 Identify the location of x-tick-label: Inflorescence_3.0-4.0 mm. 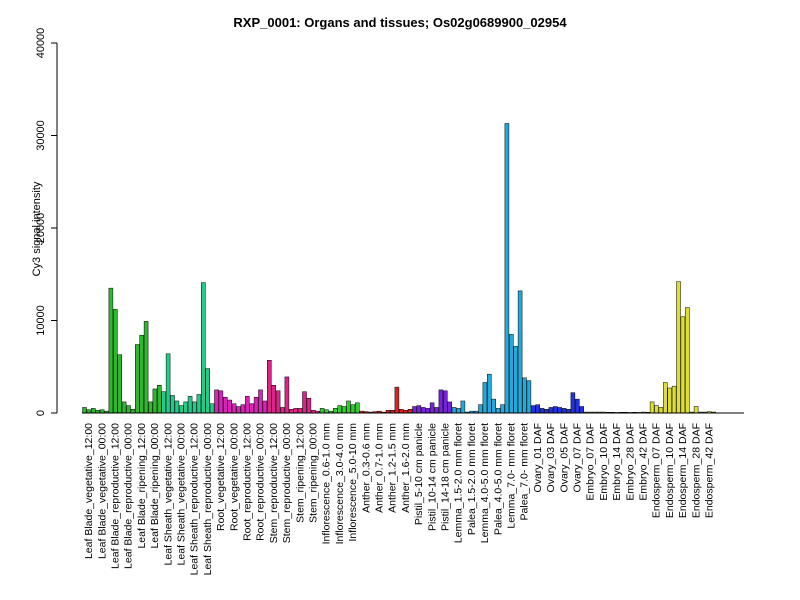
(340, 484).